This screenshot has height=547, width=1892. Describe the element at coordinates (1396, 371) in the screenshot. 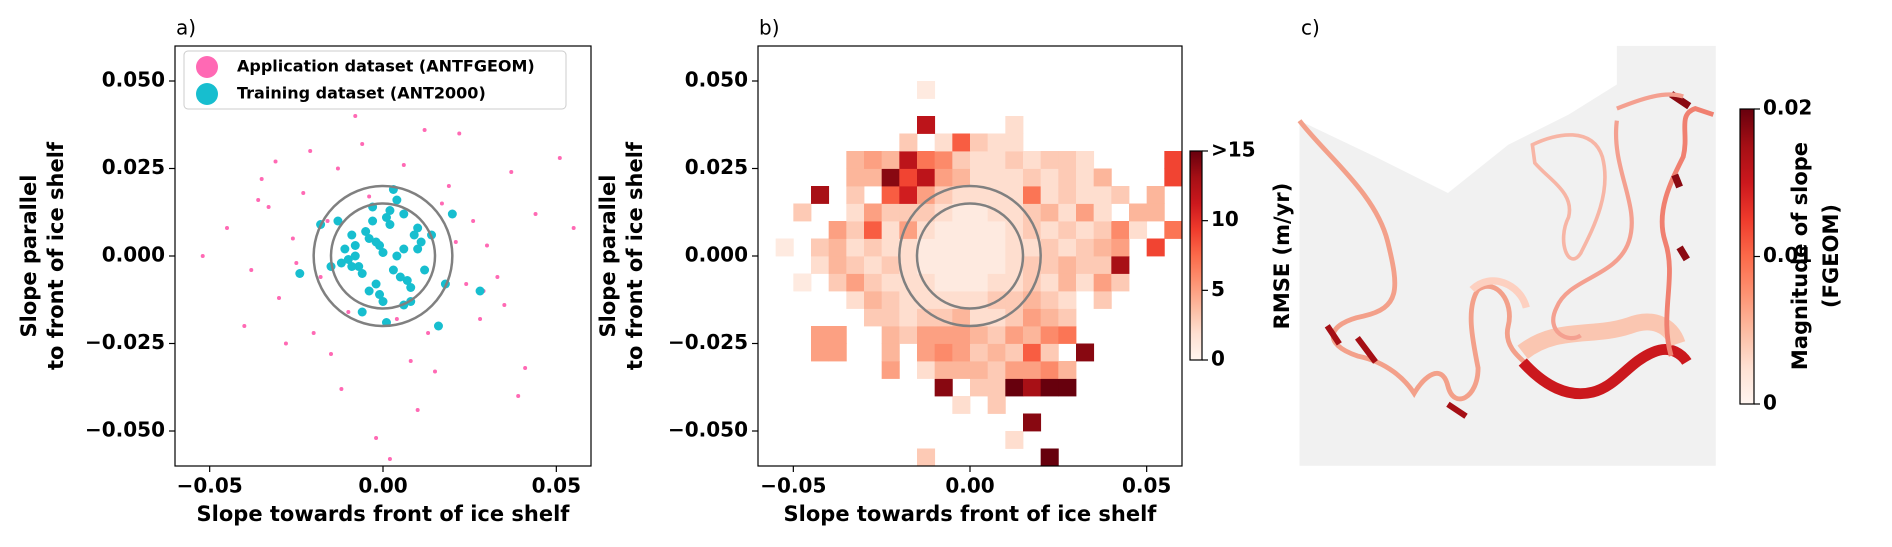

I see `coastline-steep` at that location.